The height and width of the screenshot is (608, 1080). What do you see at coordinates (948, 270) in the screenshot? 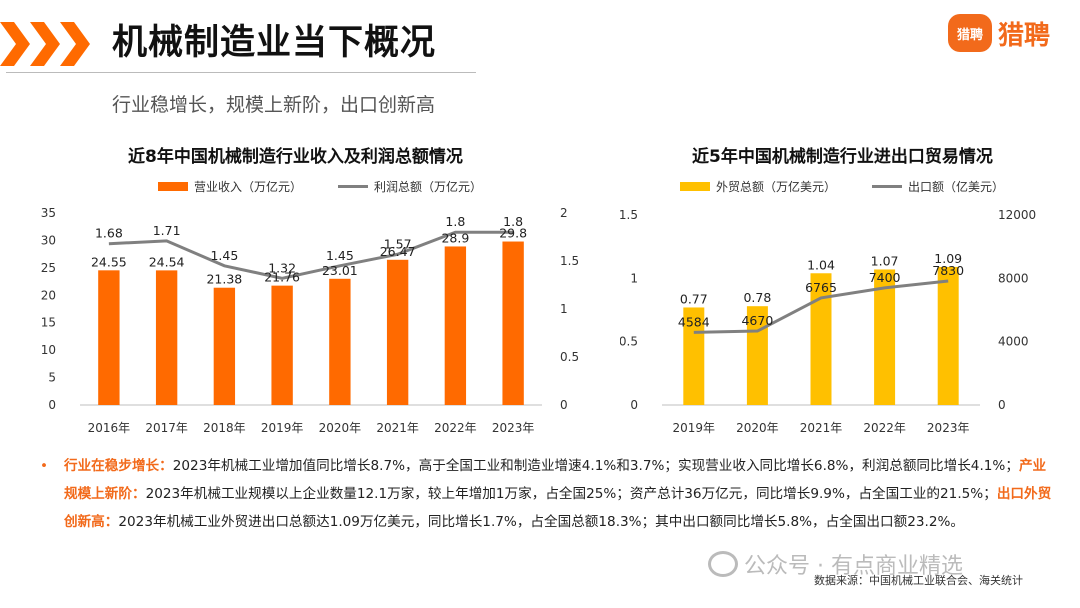
I see `chart2-line-value-label: 7830` at bounding box center [948, 270].